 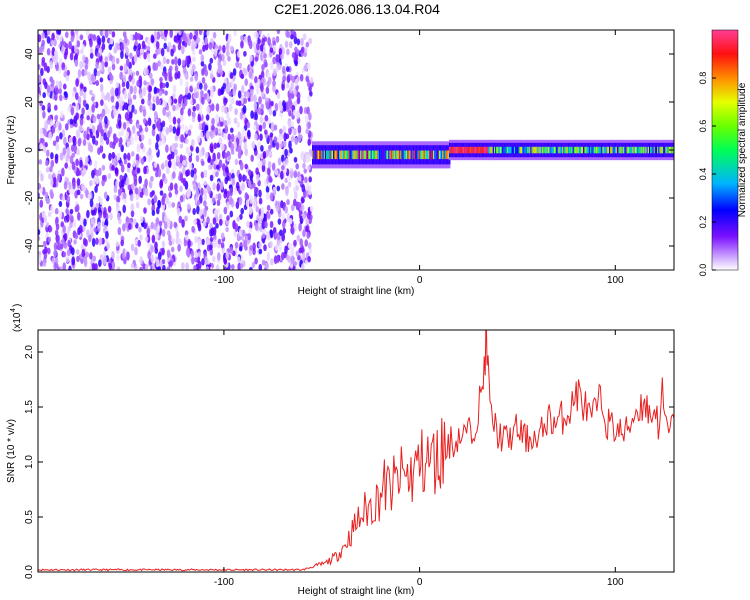 I want to click on y-tick-label: 0.0, so click(x=29, y=572).